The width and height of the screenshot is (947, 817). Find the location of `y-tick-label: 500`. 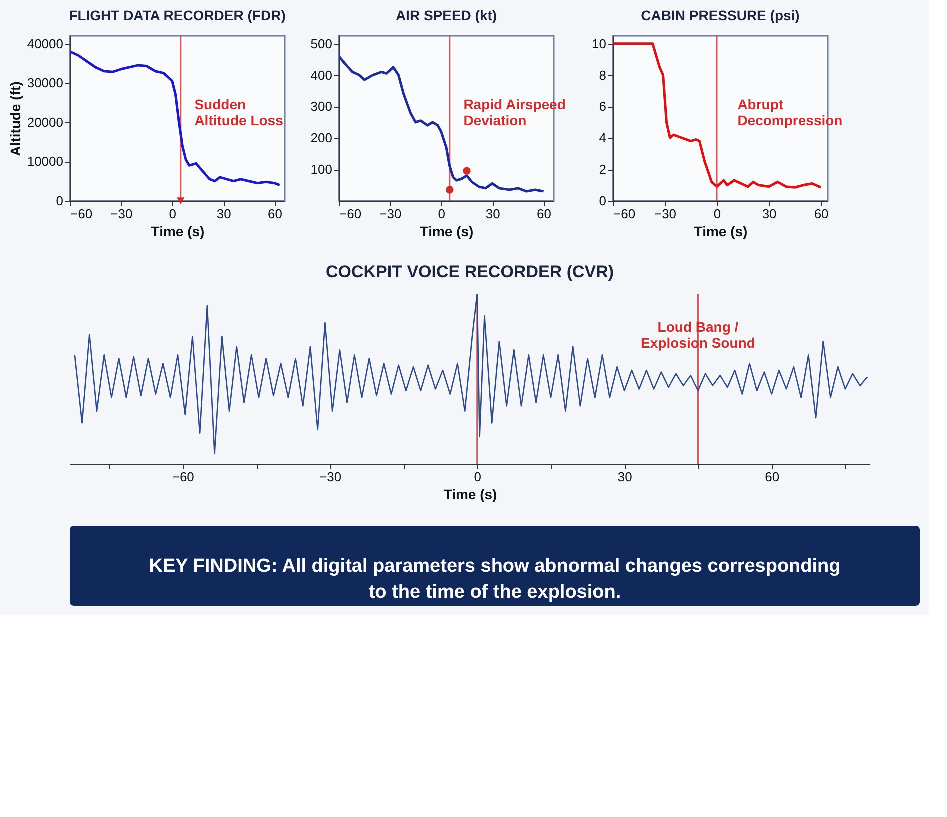

y-tick-label: 500 is located at coordinates (321, 44).